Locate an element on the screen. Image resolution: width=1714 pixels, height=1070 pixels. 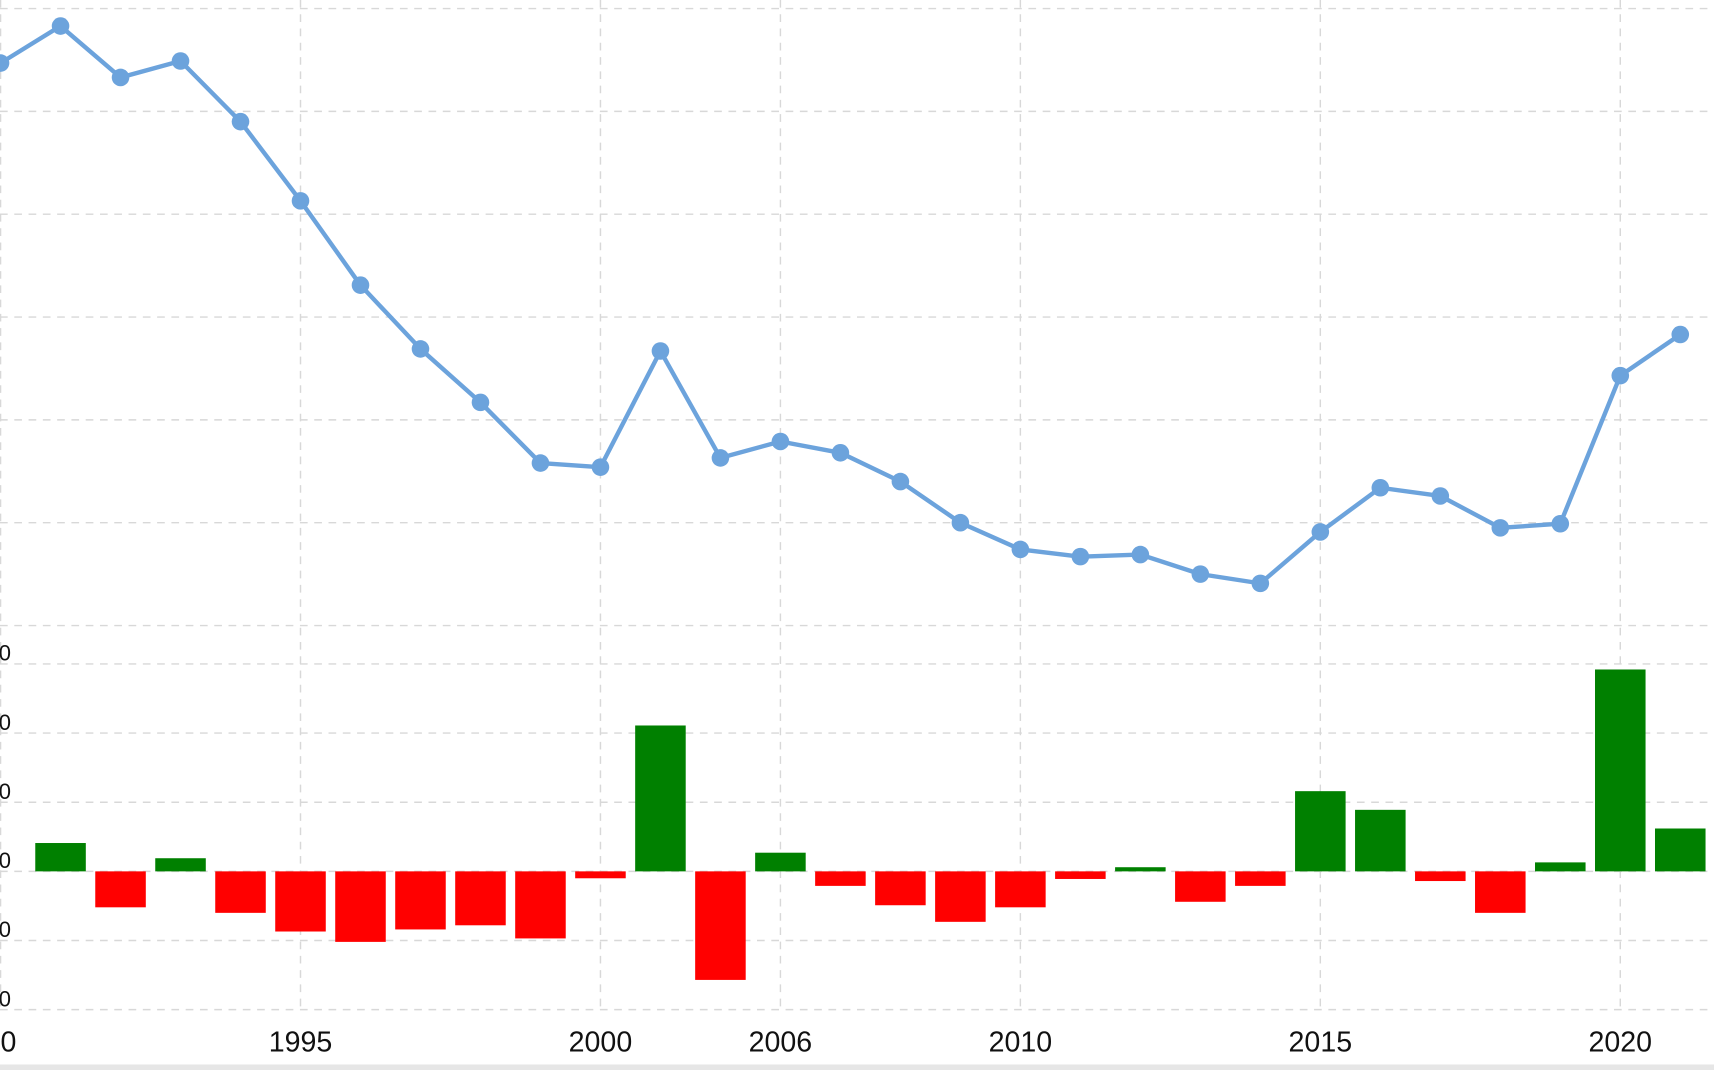
y-tick-label: 0 is located at coordinates (5, 860).